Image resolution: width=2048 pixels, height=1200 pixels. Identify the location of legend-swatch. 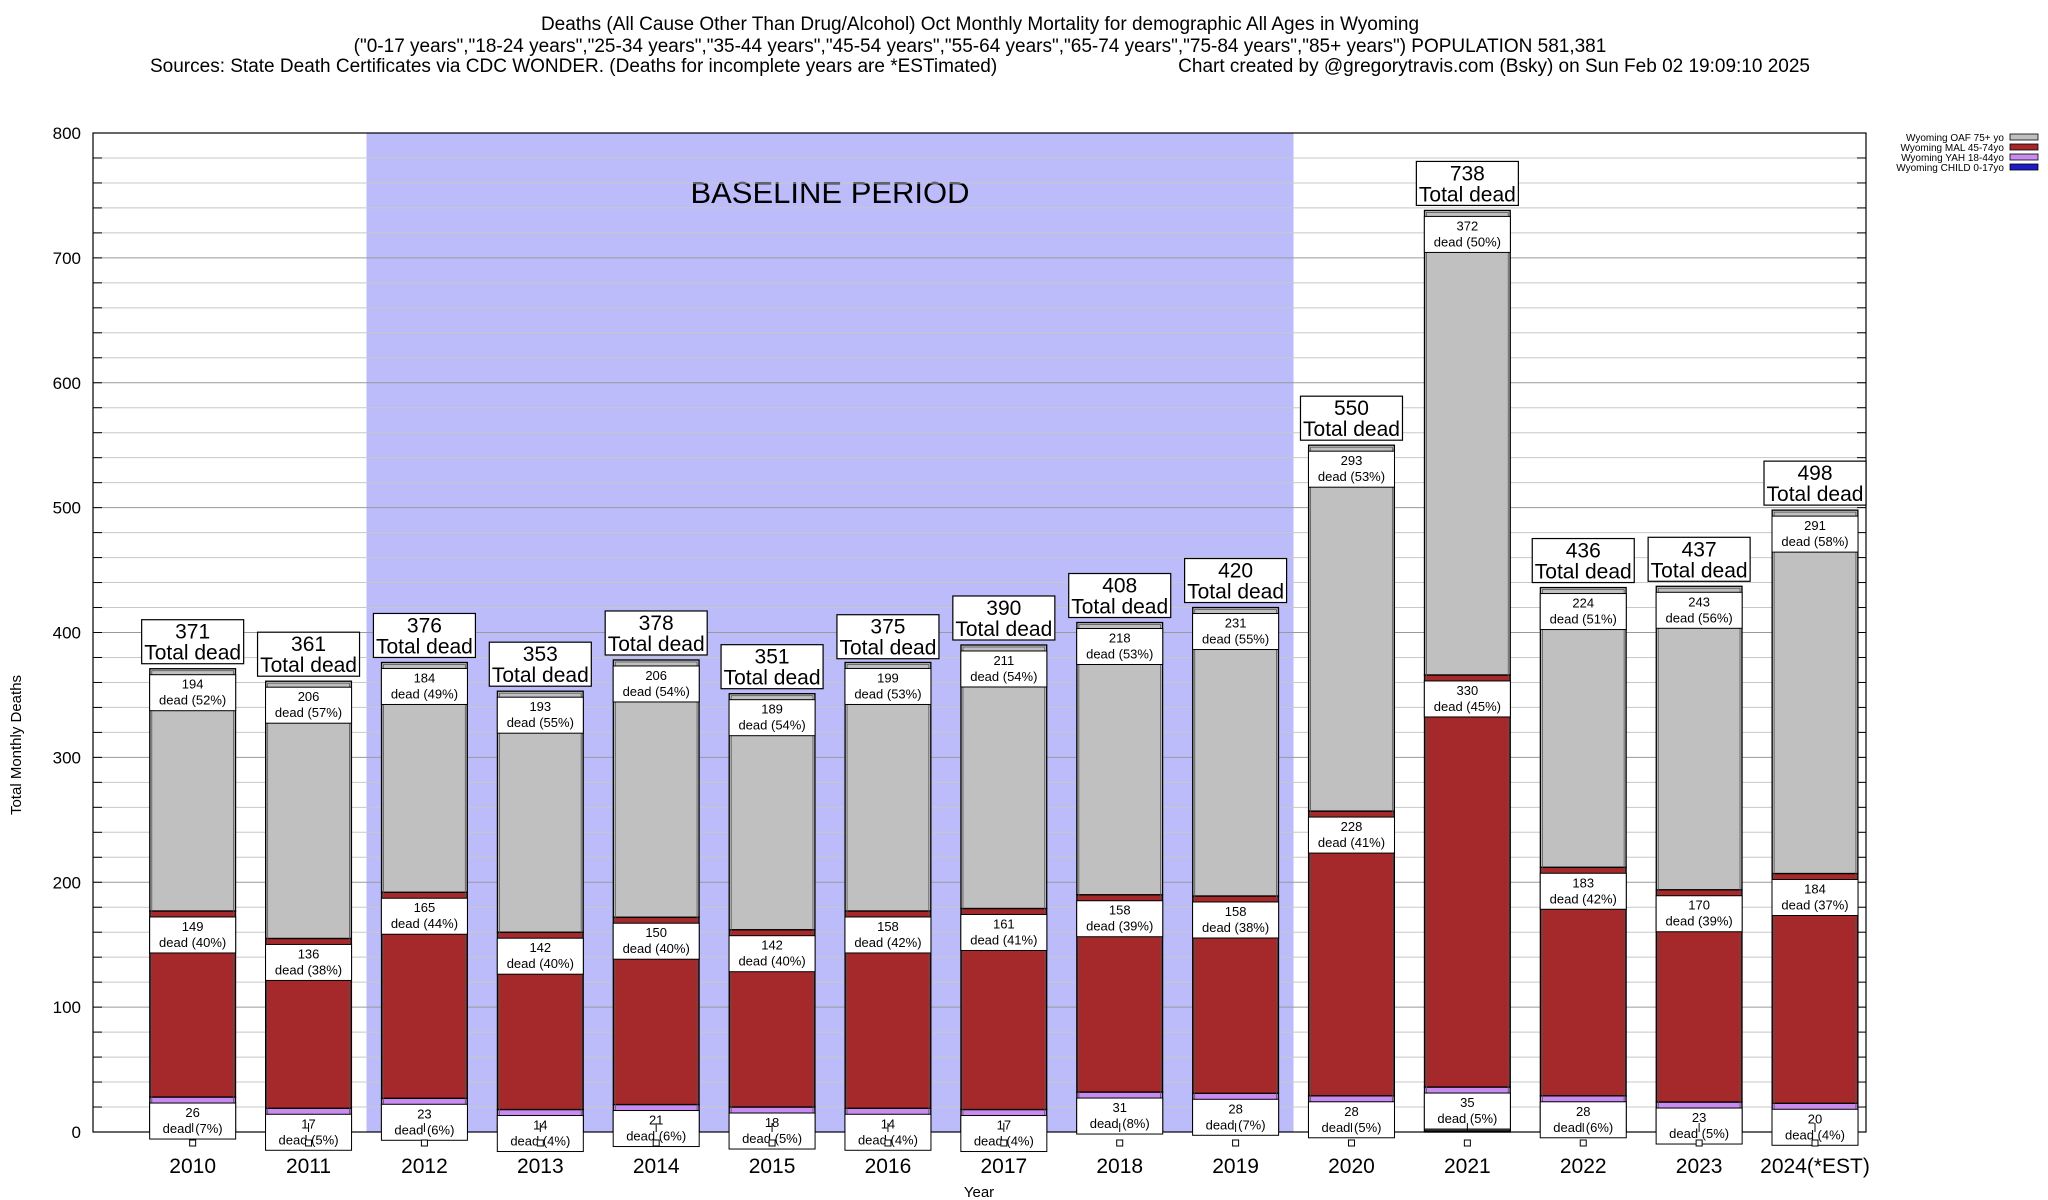
(2024, 167).